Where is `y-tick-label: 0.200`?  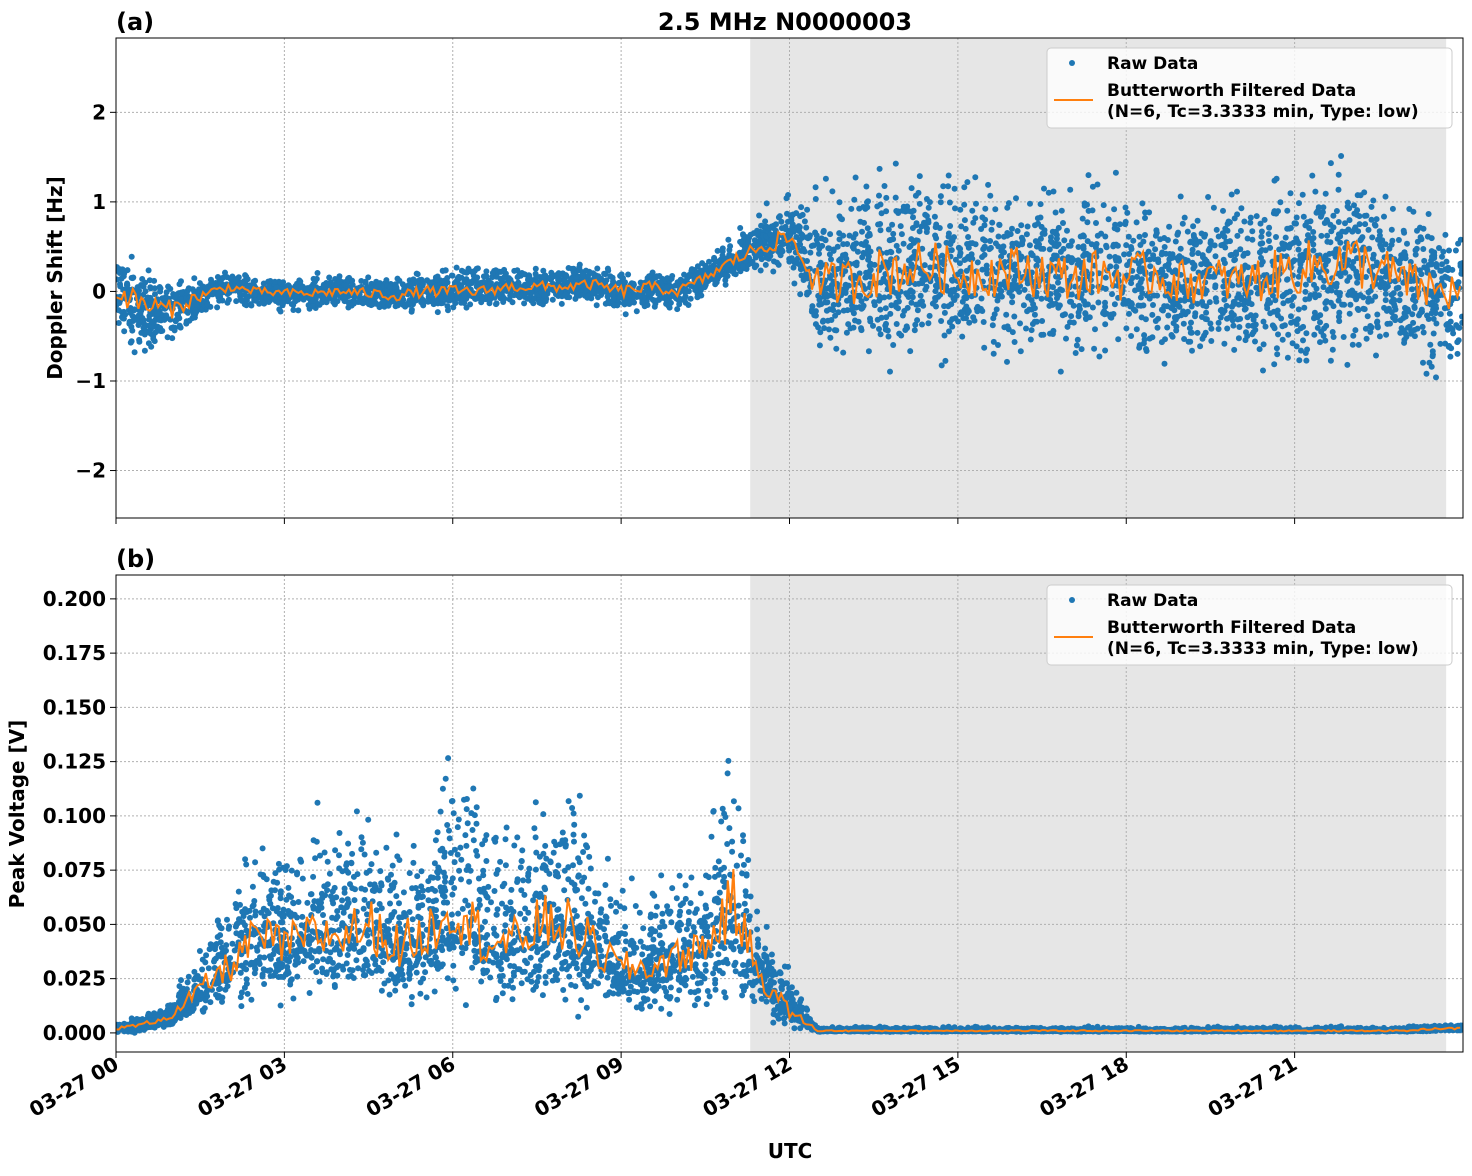 y-tick-label: 0.200 is located at coordinates (74, 599).